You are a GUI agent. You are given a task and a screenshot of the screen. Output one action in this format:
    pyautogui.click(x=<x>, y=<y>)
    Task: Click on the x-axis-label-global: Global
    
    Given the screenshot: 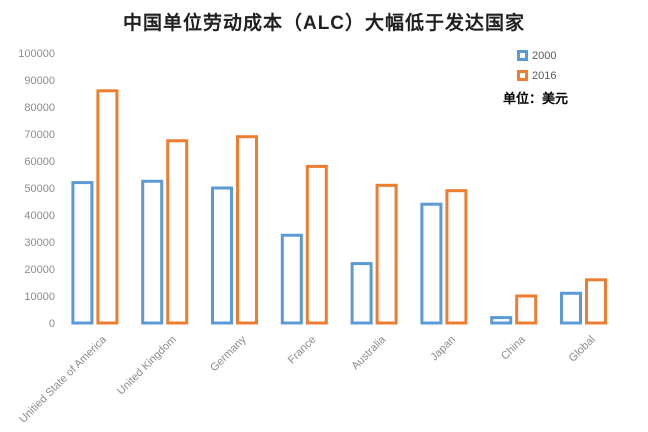 What is the action you would take?
    pyautogui.click(x=582, y=349)
    